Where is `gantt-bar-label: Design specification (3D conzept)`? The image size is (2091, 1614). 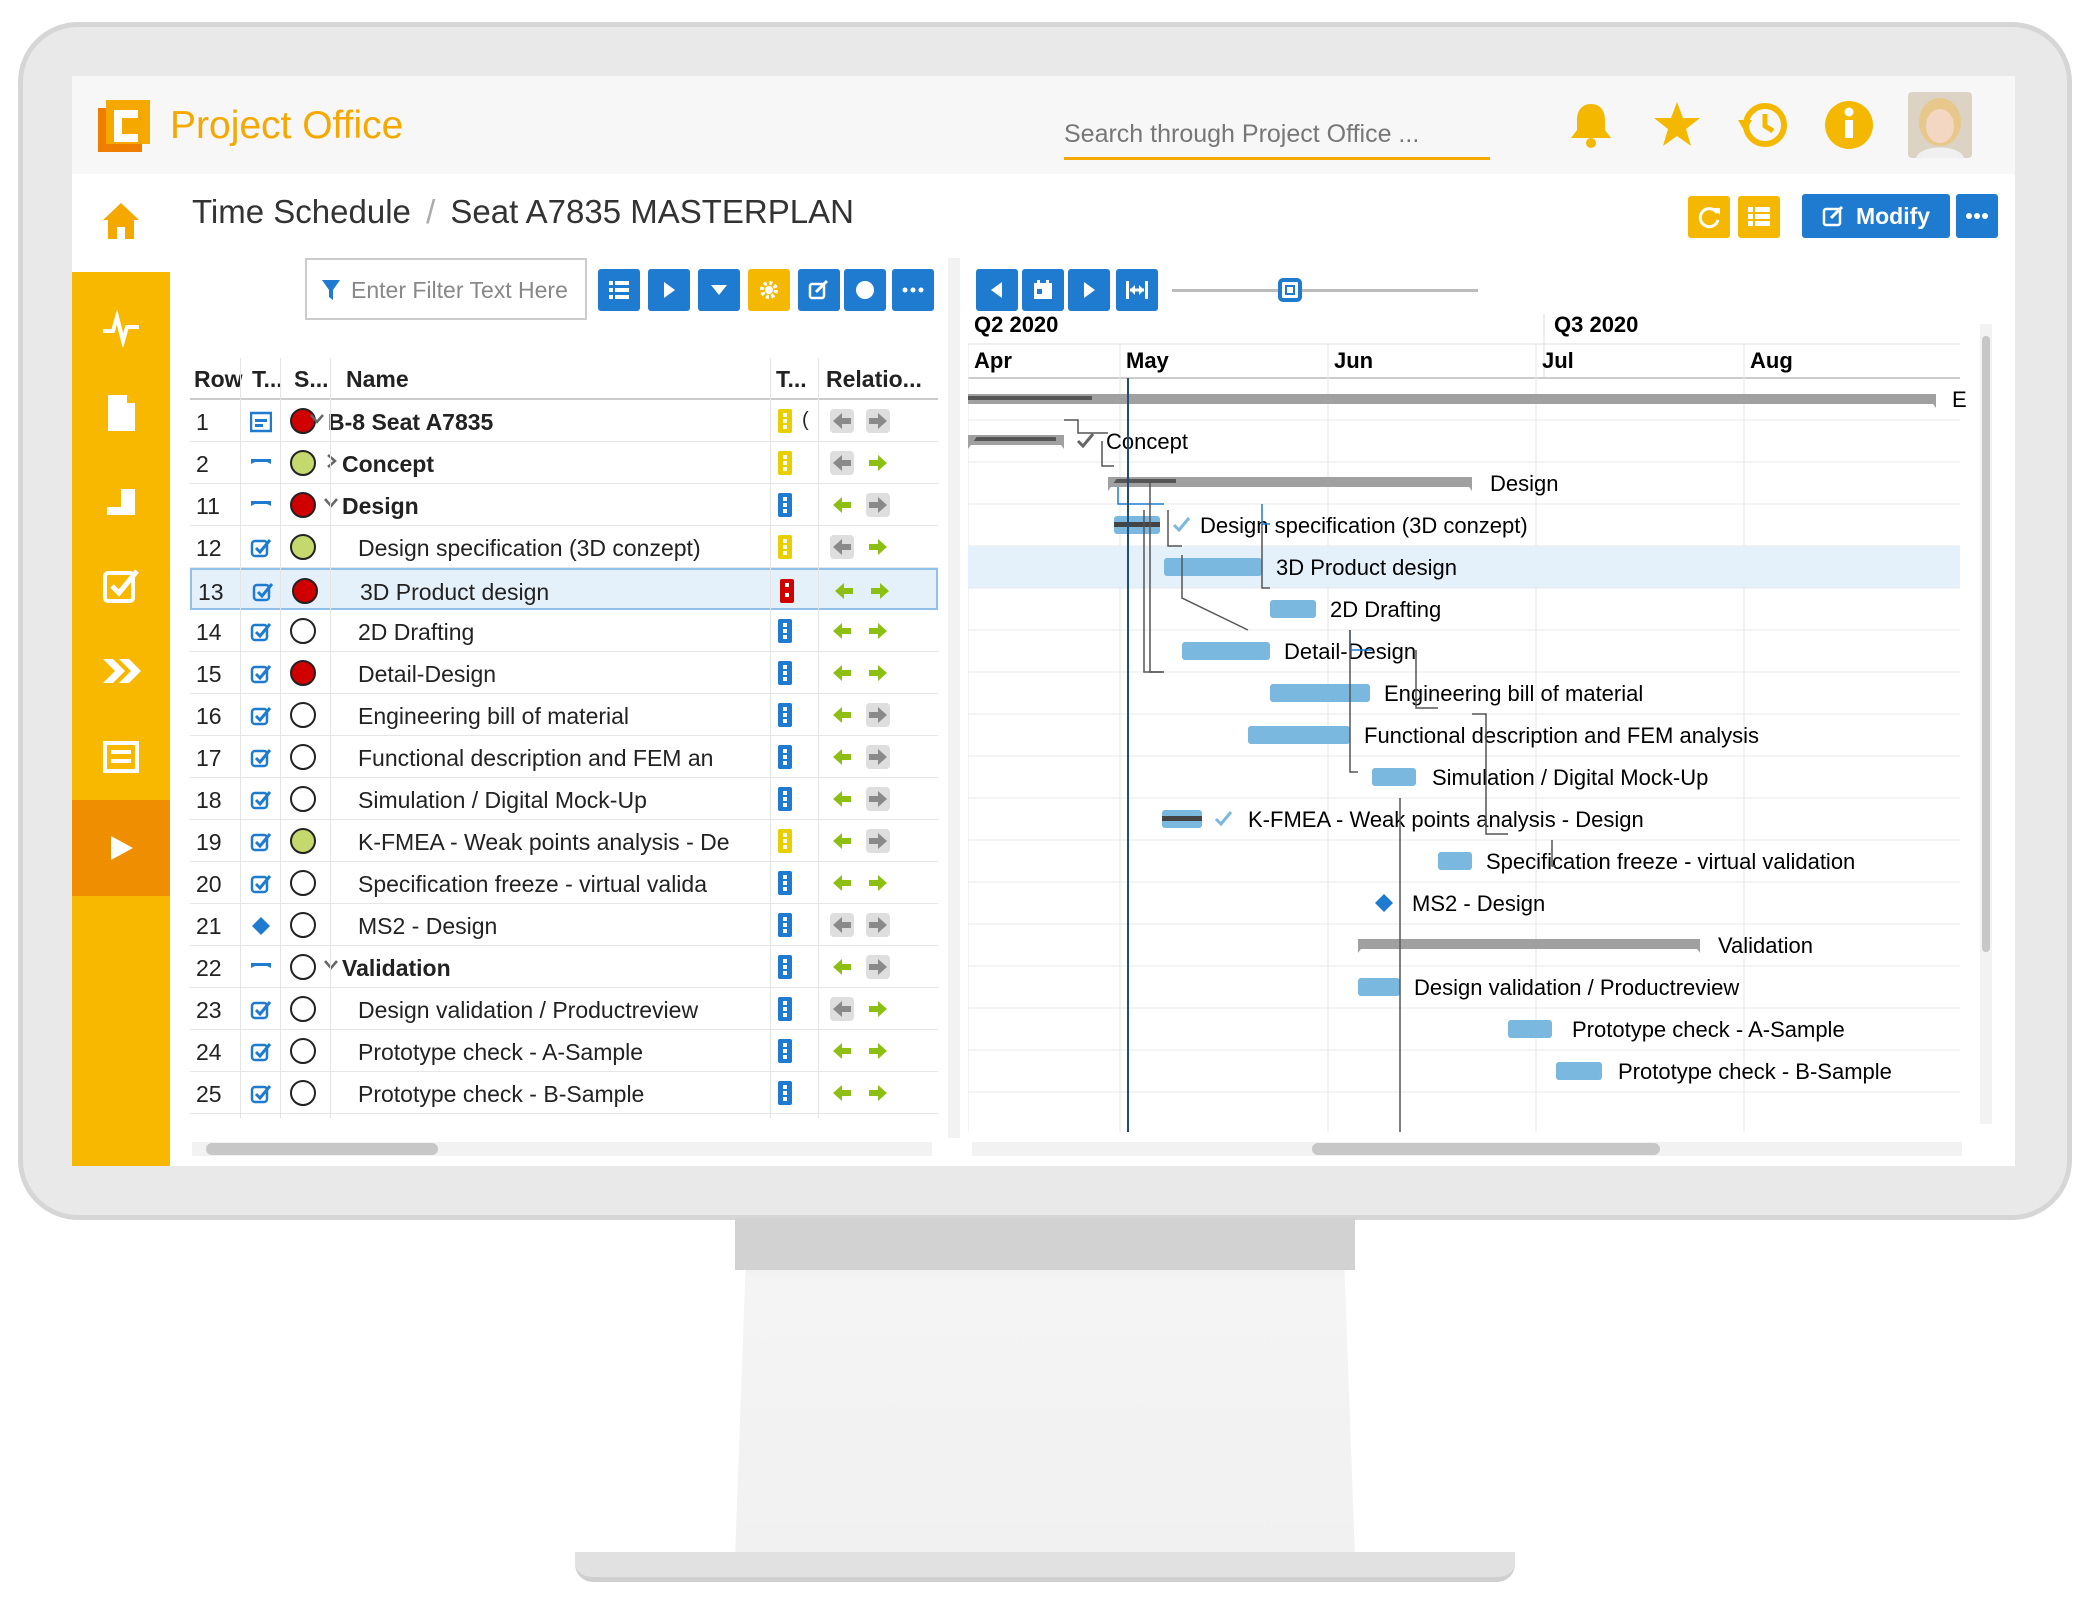
gantt-bar-label: Design specification (3D conzept) is located at coordinates (1364, 525).